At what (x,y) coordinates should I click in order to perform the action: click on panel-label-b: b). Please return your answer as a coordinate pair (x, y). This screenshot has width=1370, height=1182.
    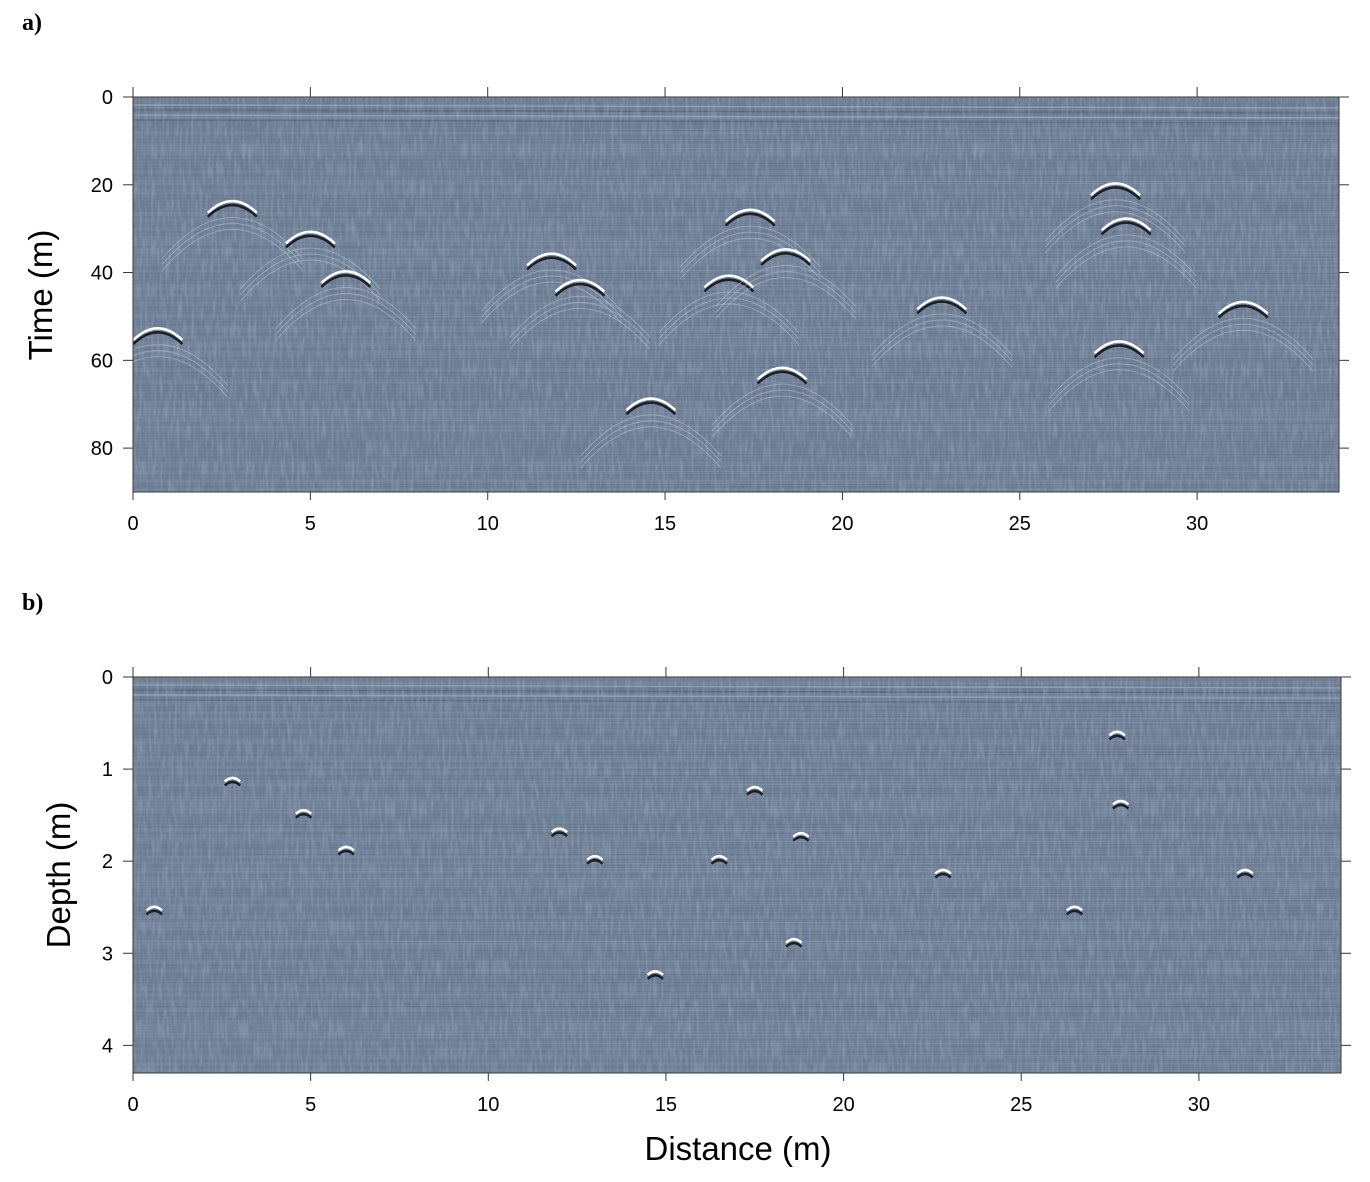
    Looking at the image, I should click on (33, 603).